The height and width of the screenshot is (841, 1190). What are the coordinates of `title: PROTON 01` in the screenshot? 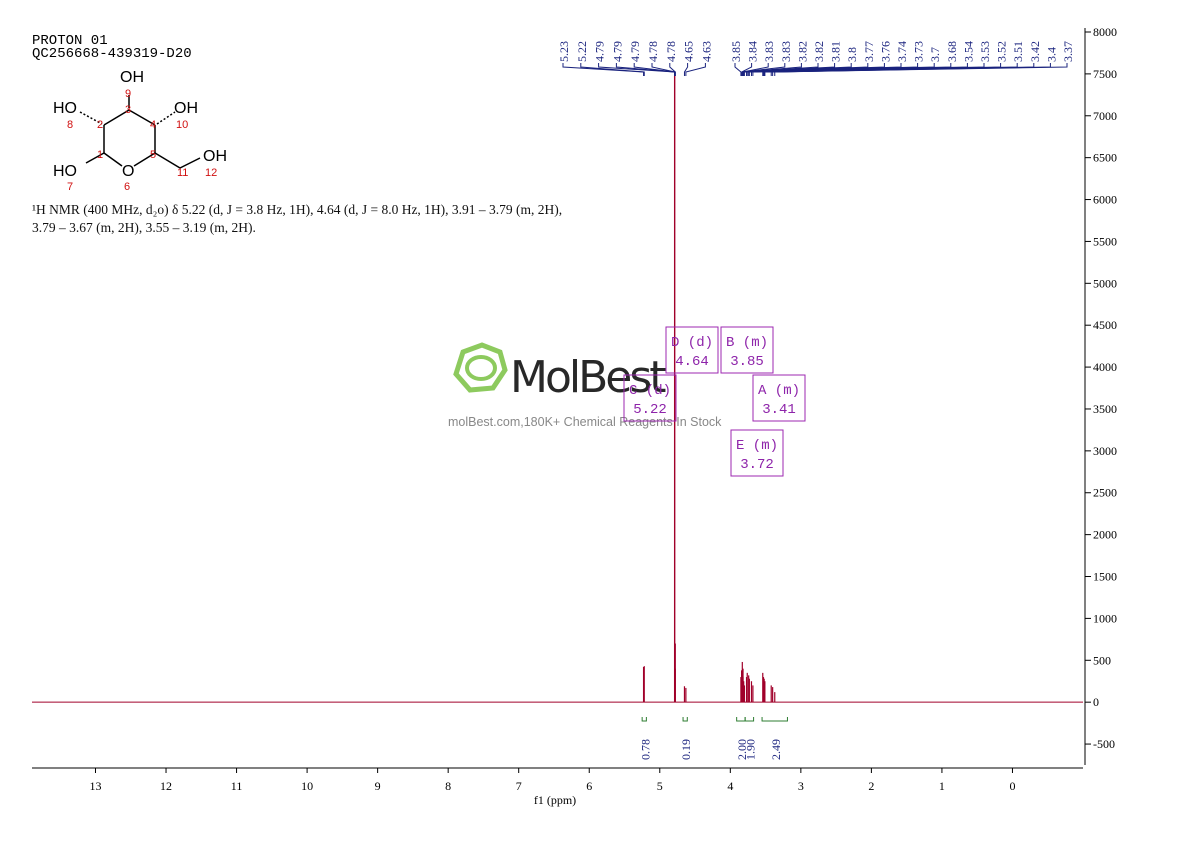 It's located at (70, 41).